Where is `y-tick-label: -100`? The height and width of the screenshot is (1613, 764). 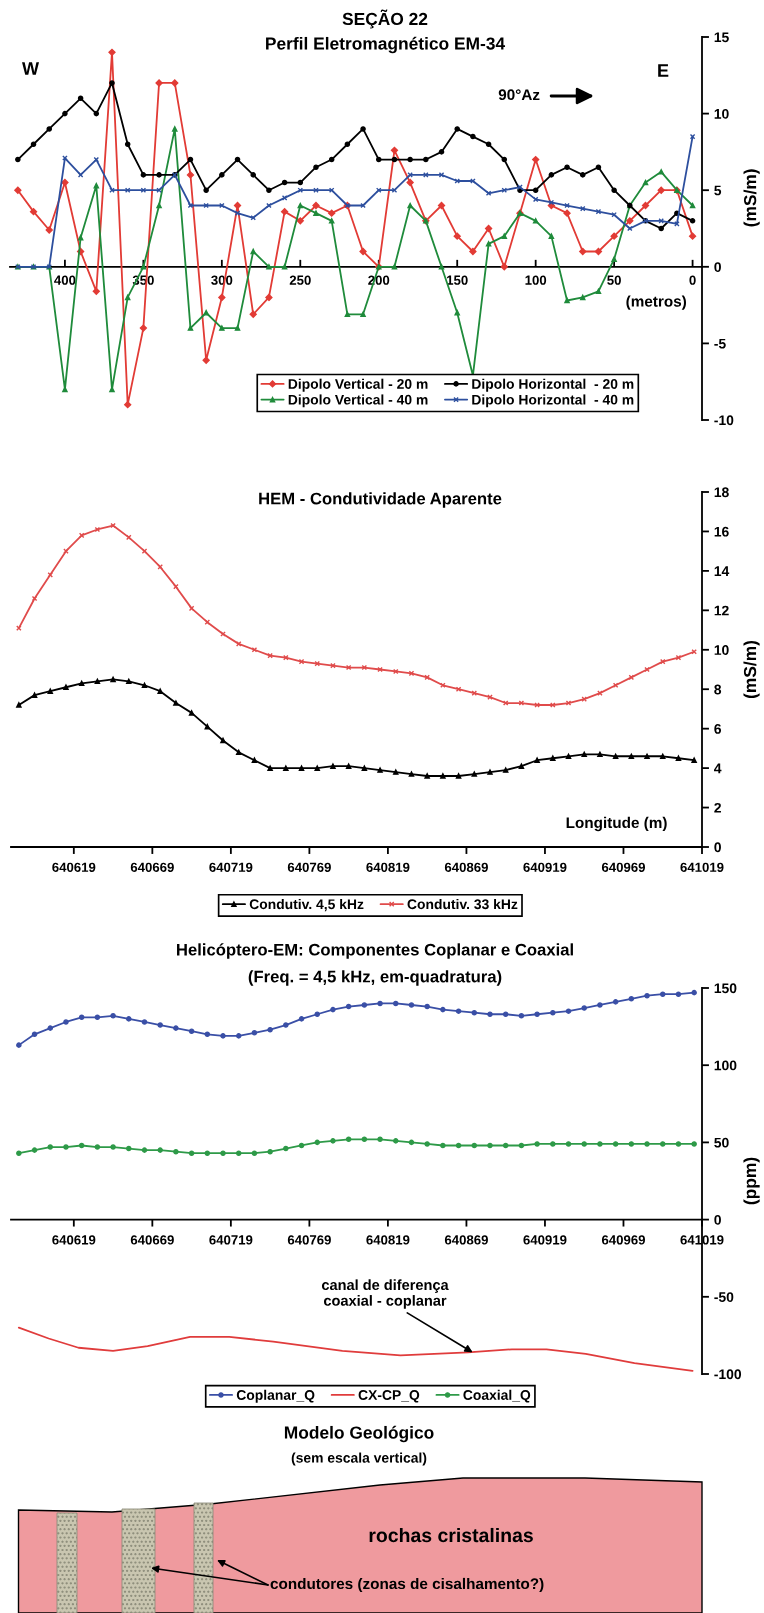
y-tick-label: -100 is located at coordinates (728, 1374).